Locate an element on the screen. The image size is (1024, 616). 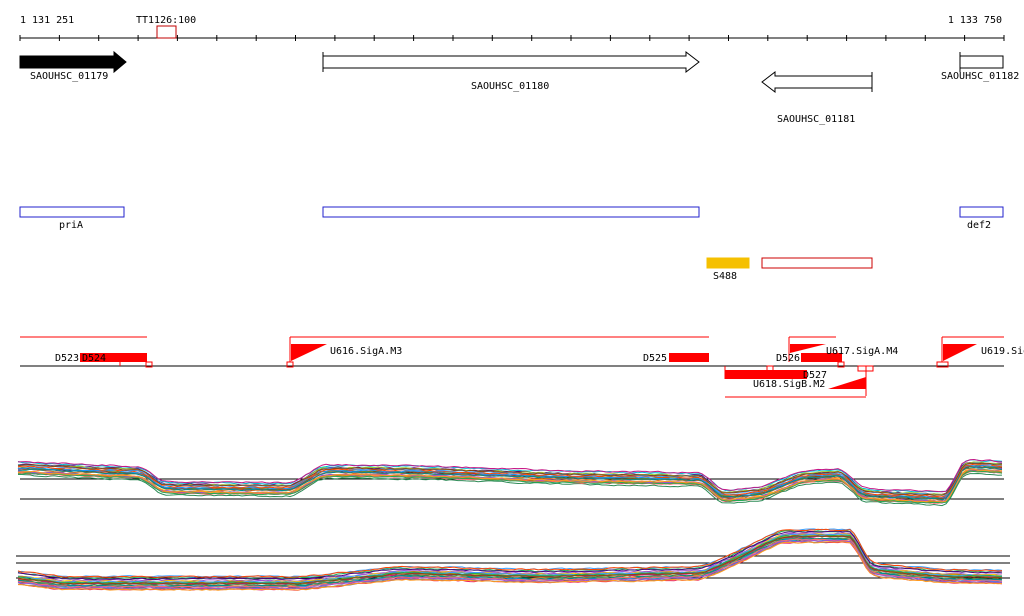
promoter-box-u618 is located at coordinates (865, 368).